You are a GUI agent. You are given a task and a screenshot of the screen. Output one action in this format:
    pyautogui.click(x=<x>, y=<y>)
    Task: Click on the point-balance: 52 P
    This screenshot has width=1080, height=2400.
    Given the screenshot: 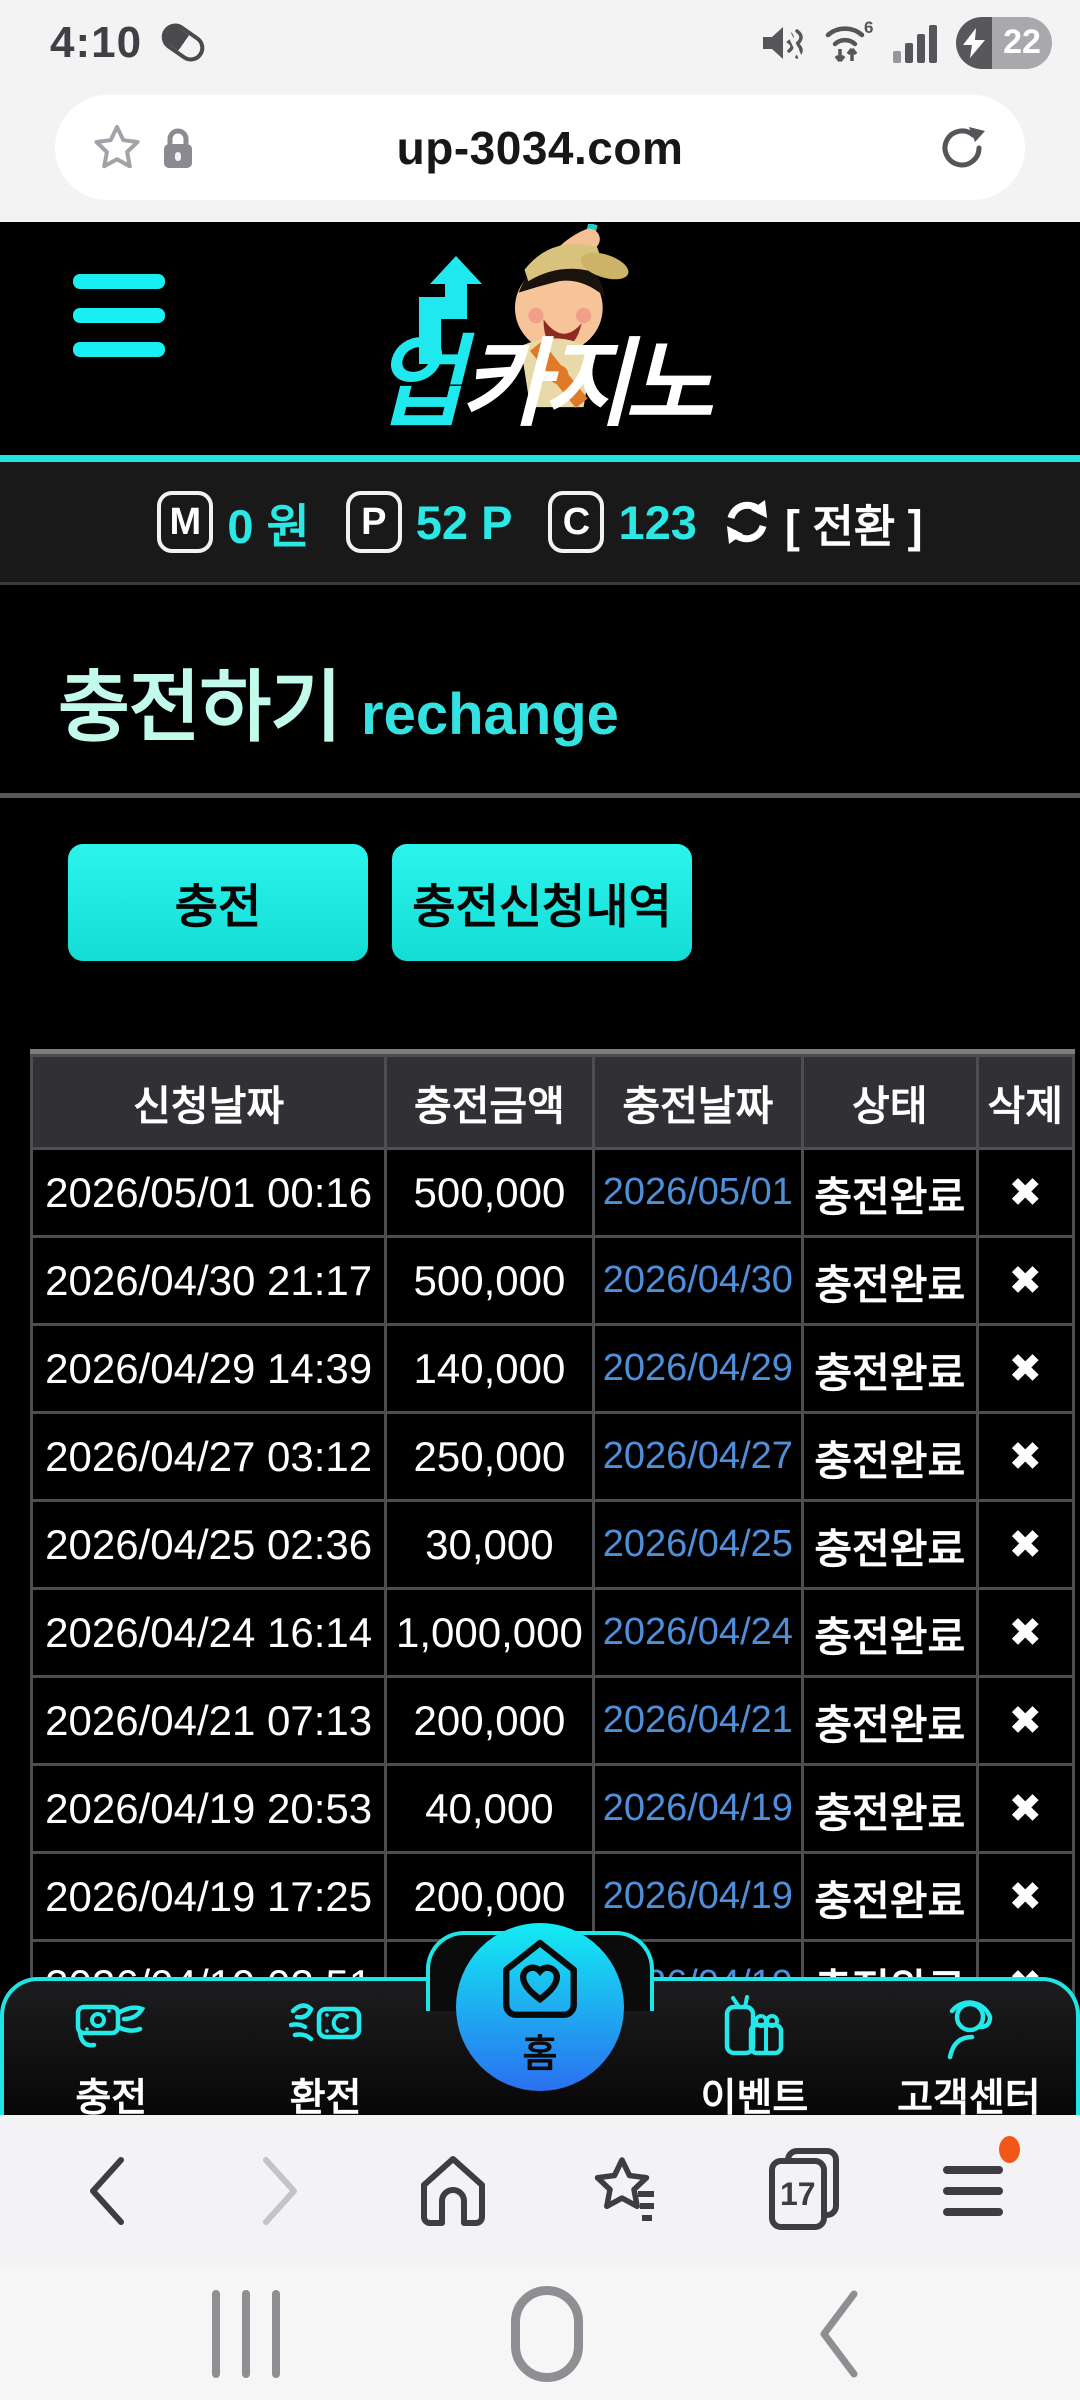 What is the action you would take?
    pyautogui.click(x=464, y=522)
    